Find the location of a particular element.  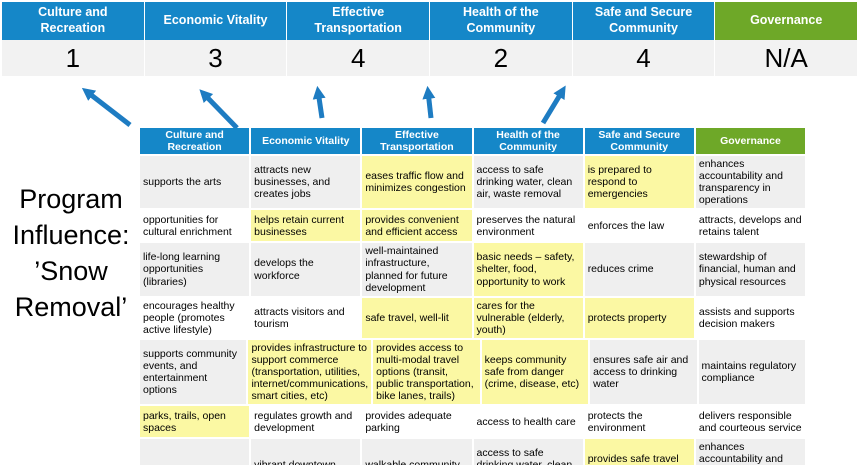

matrix-cell: walkable community is located at coordinates (418, 452).